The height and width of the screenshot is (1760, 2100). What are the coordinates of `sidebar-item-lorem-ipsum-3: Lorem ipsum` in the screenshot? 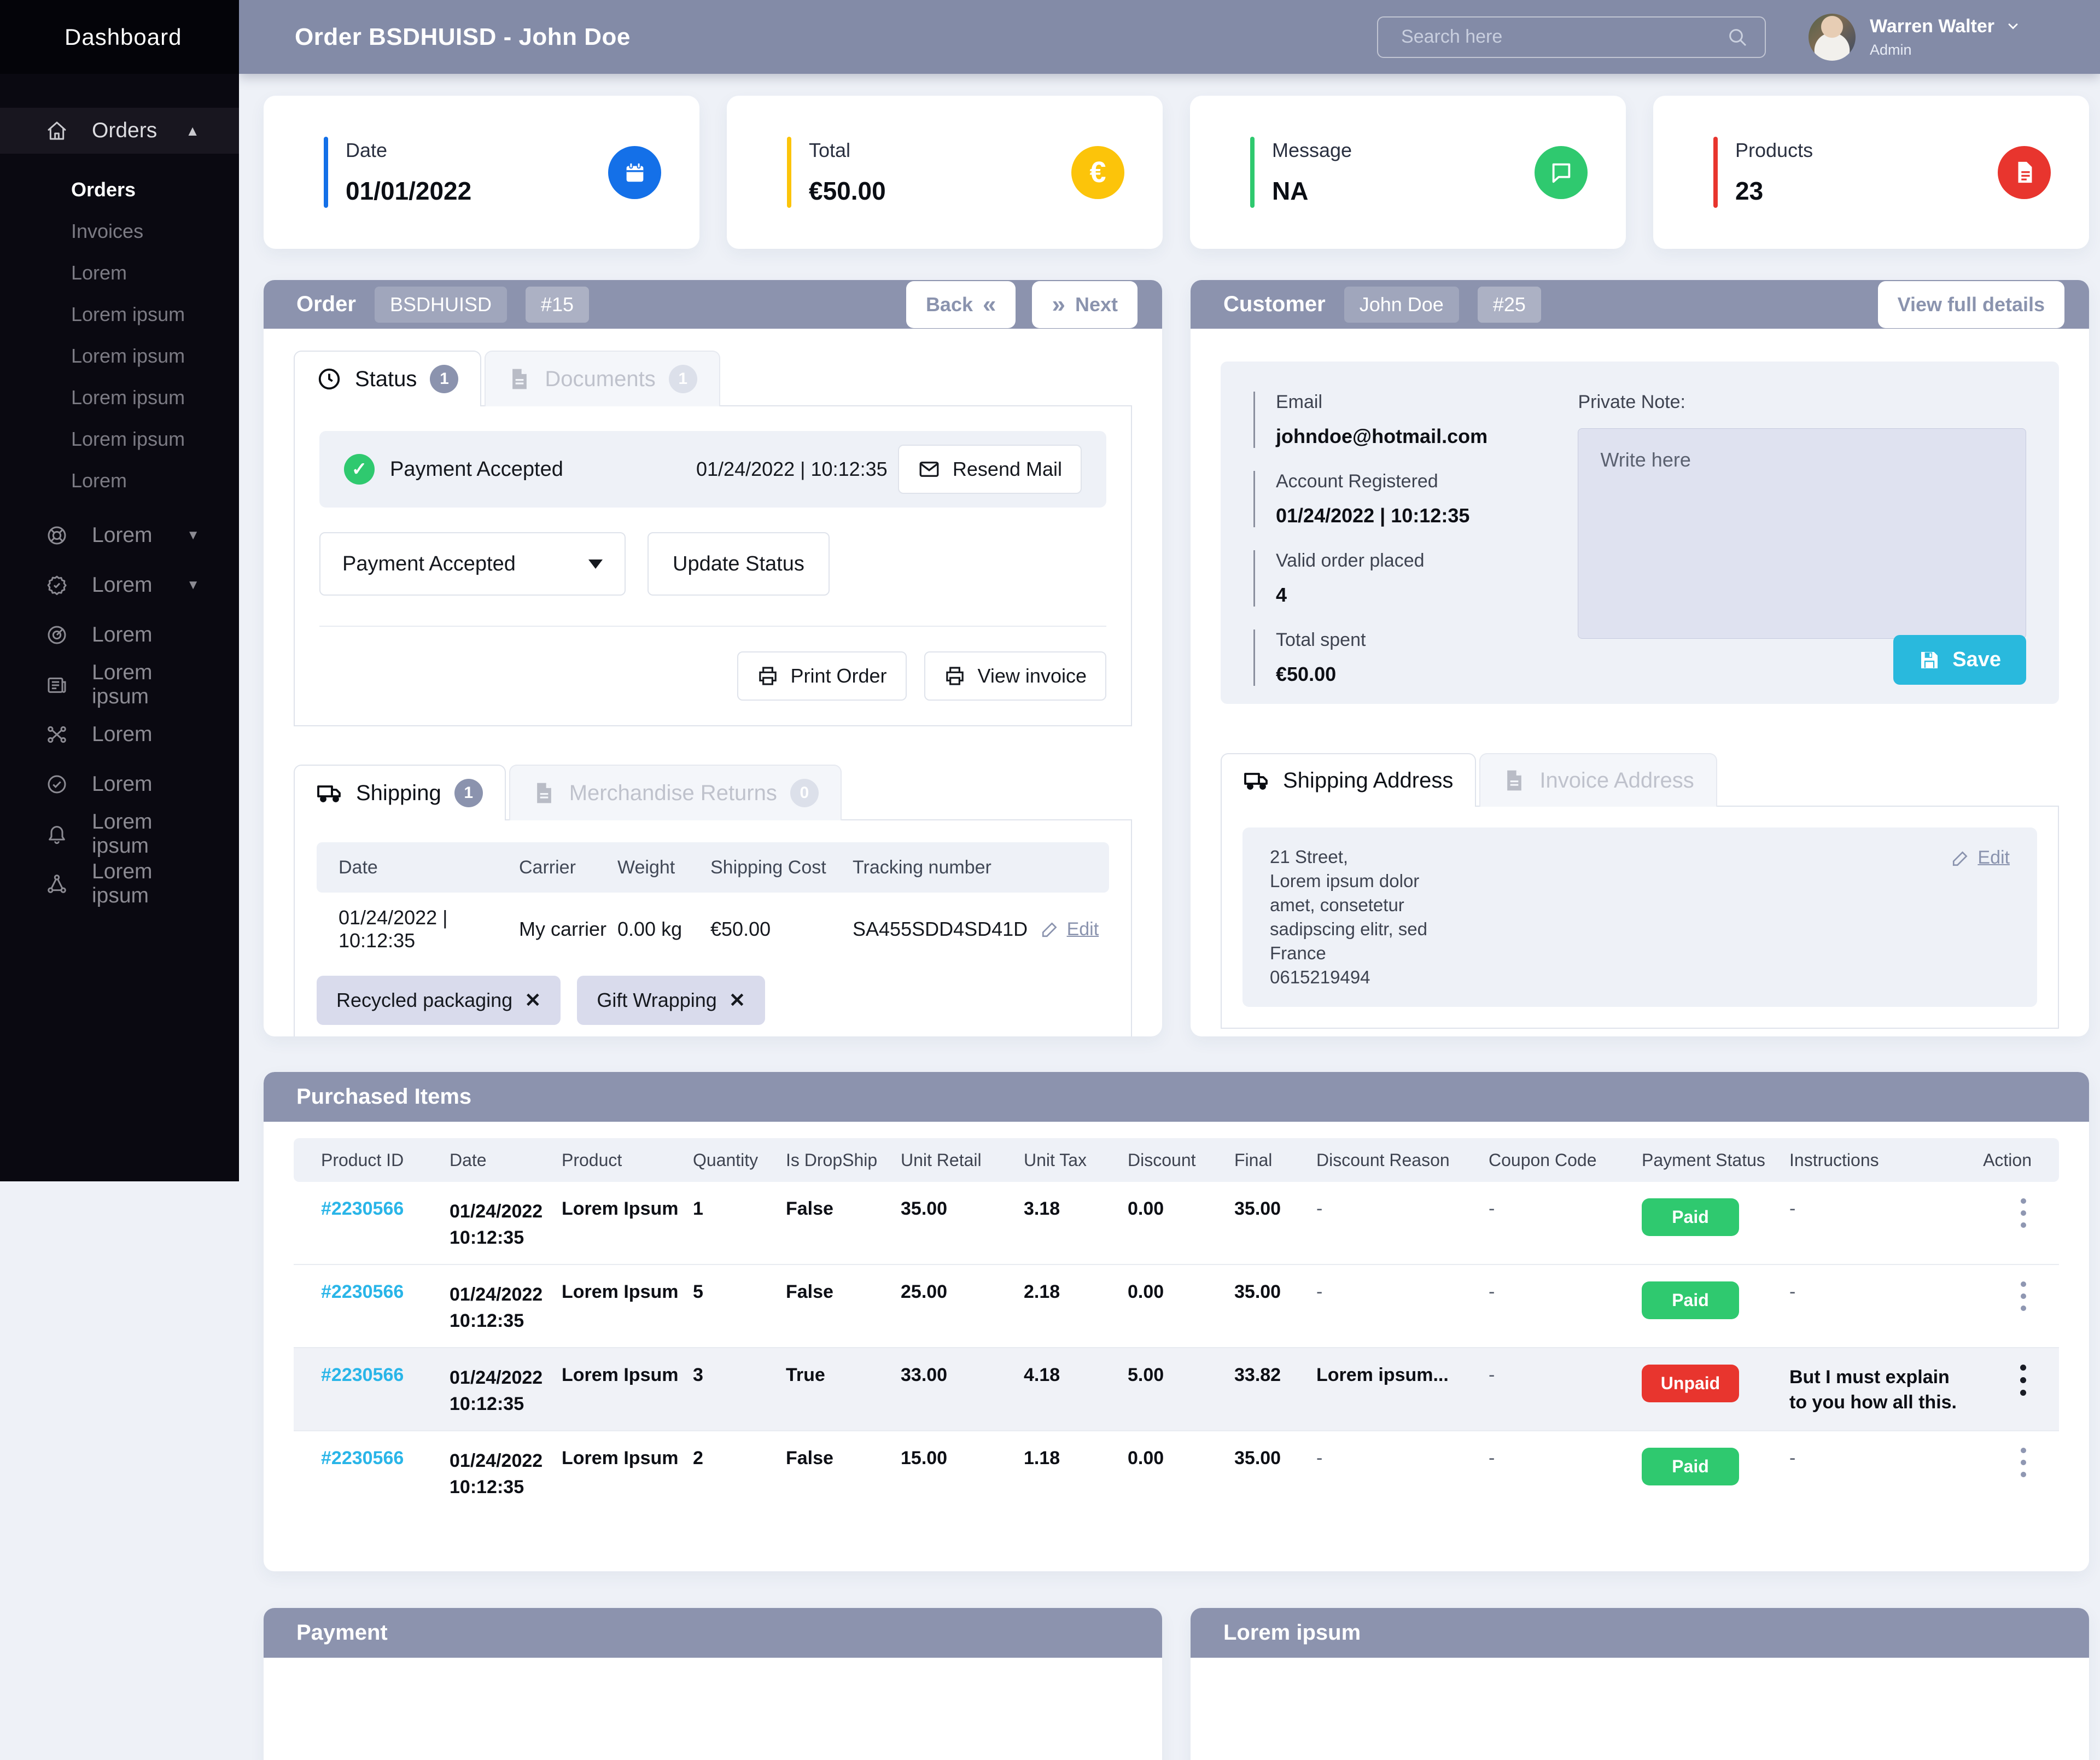 It's located at (119, 883).